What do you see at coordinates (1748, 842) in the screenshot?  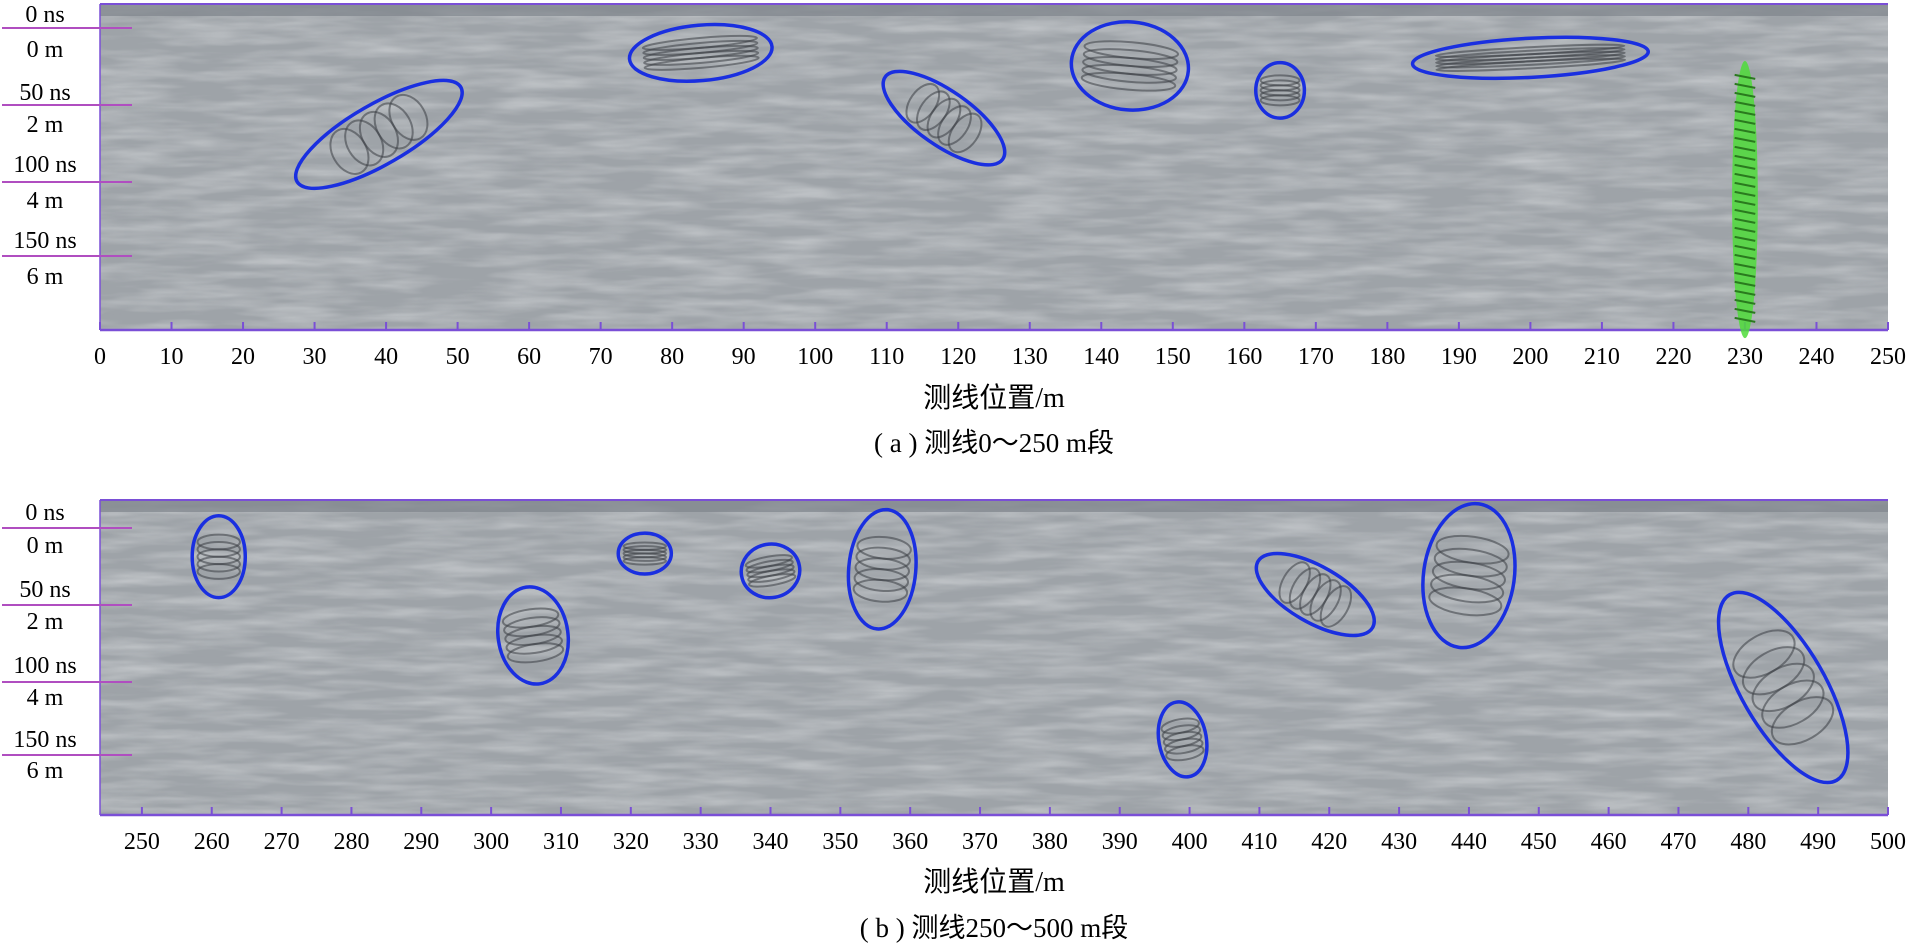 I see `x-tick-label: 480` at bounding box center [1748, 842].